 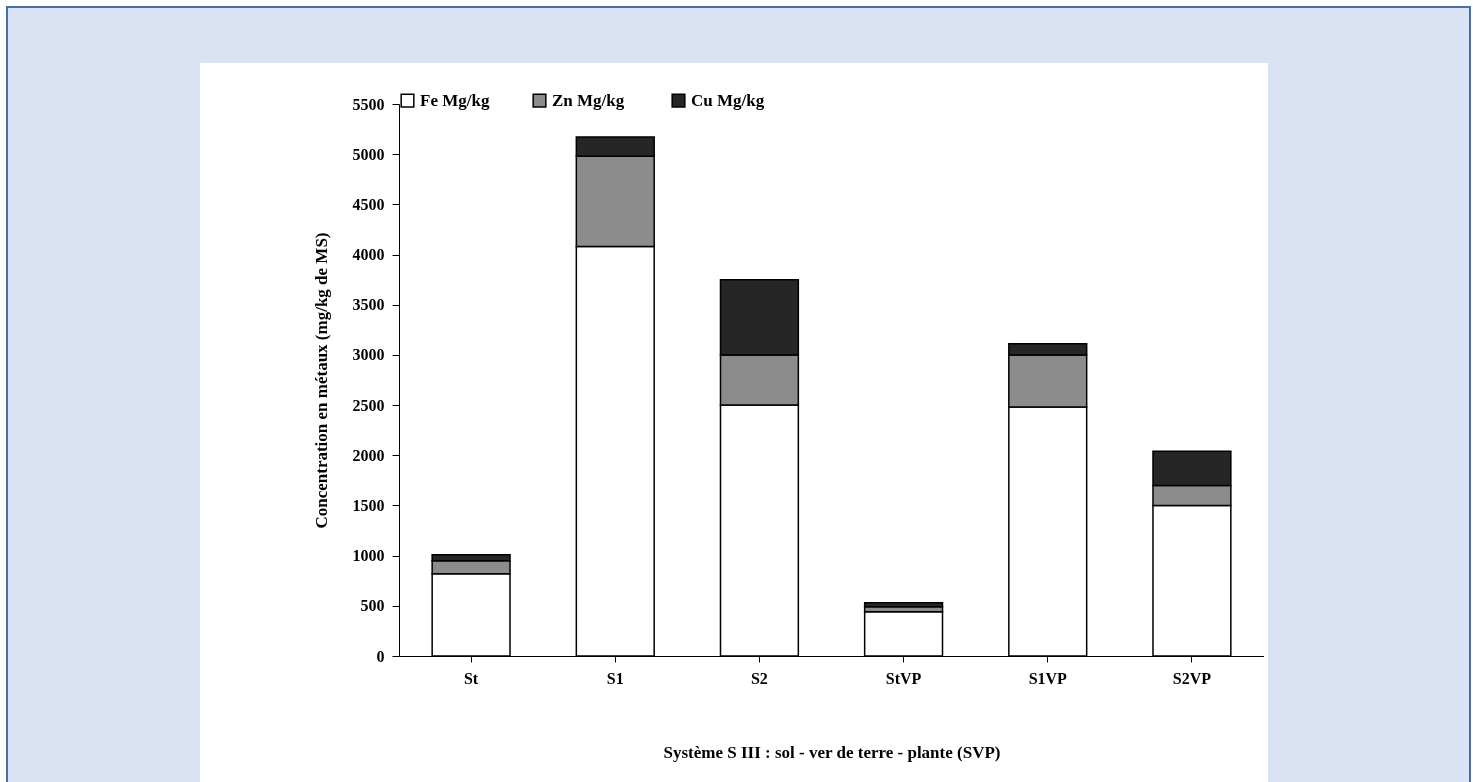 What do you see at coordinates (368, 355) in the screenshot?
I see `y-tick-label: 3000` at bounding box center [368, 355].